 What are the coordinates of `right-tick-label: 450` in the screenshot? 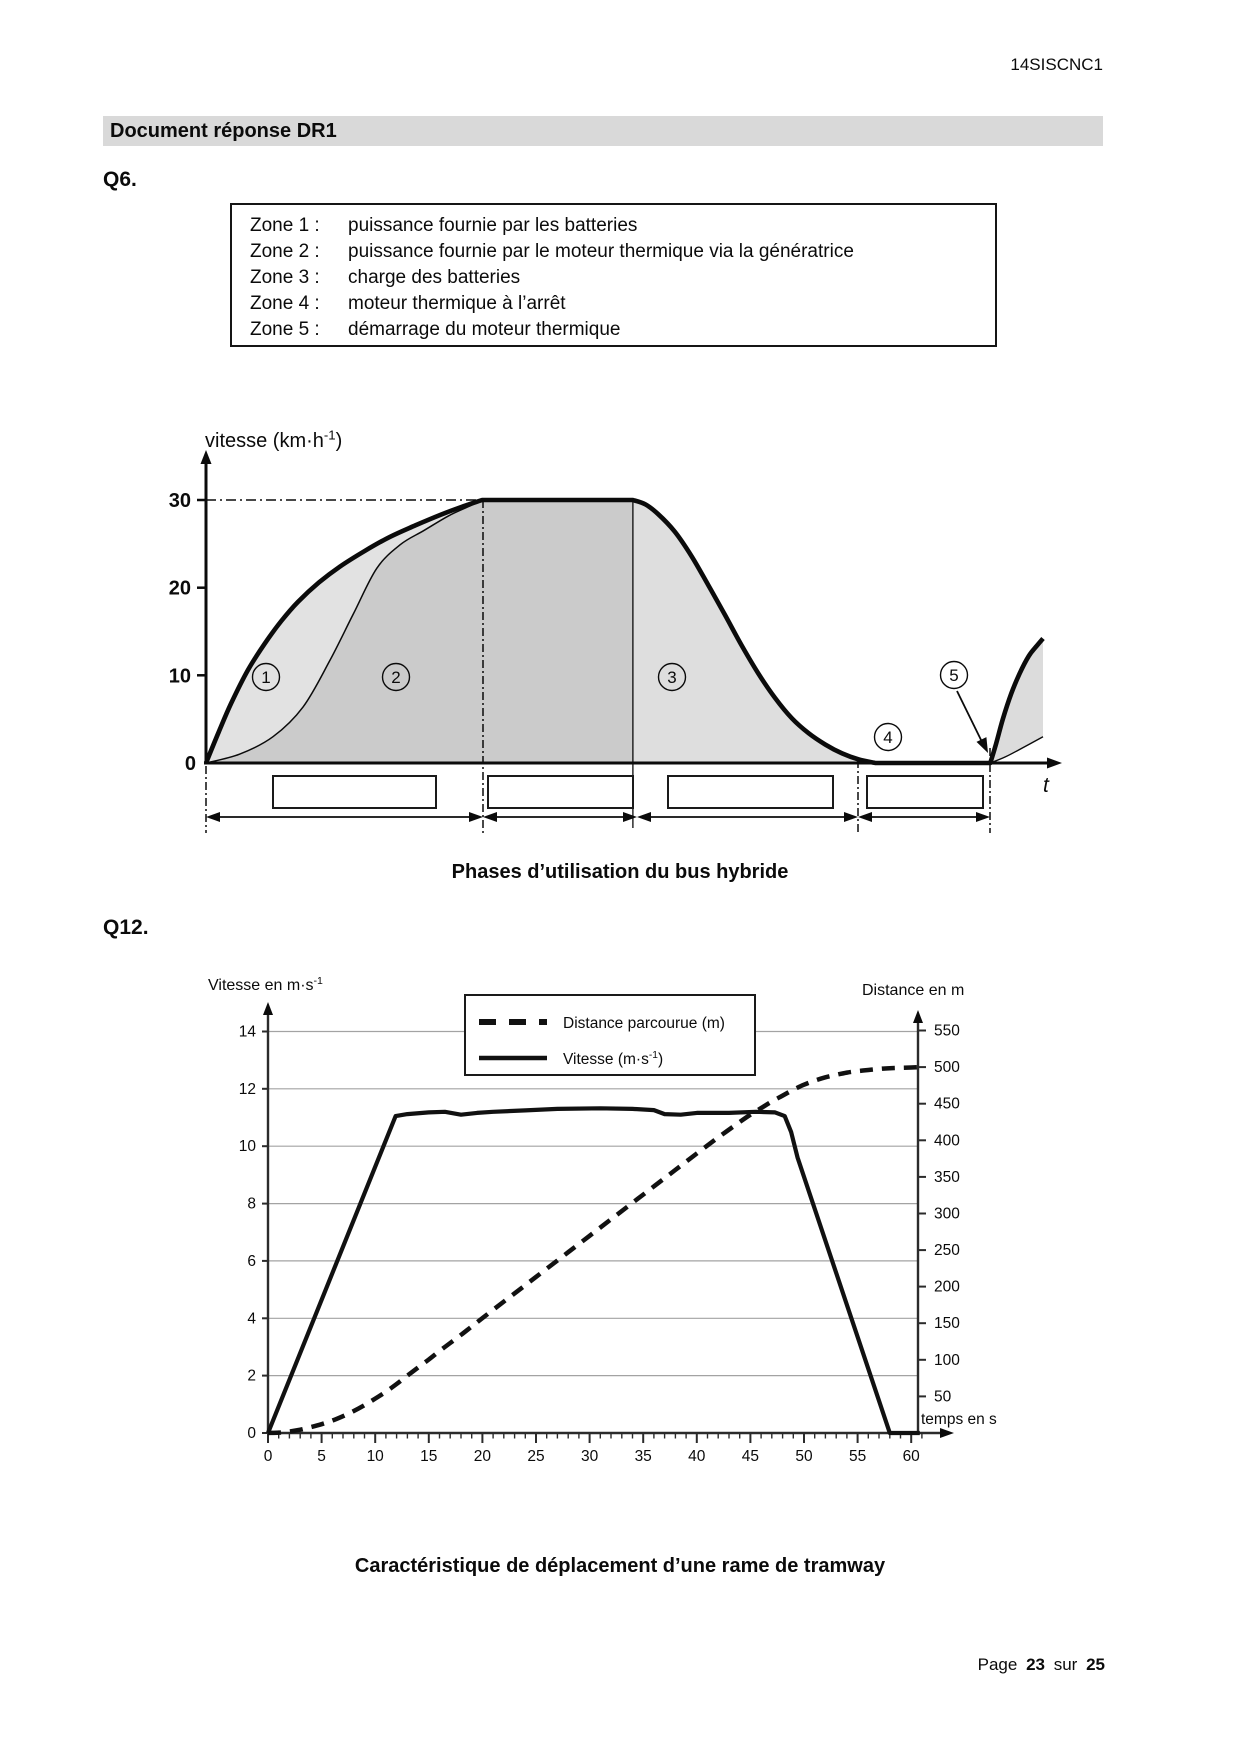 It's located at (947, 1104).